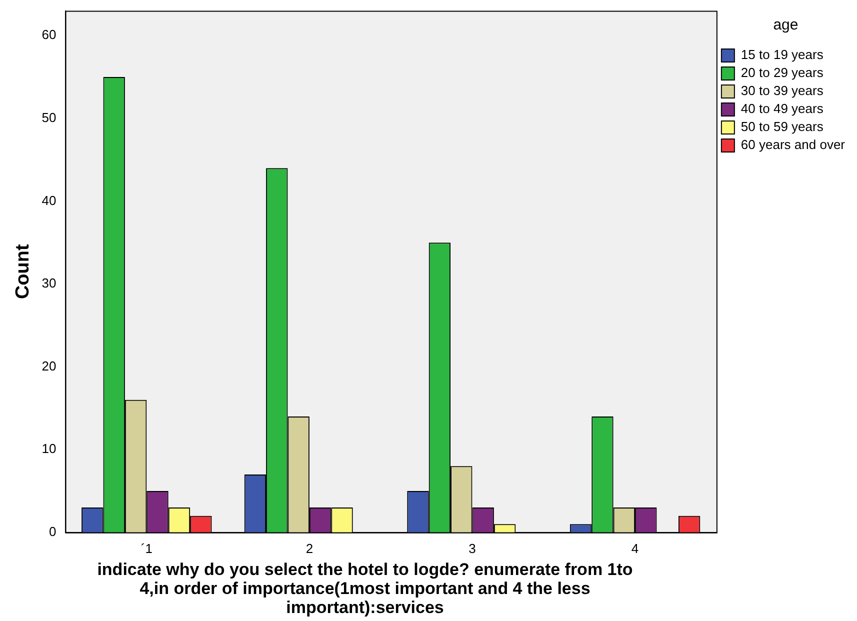  What do you see at coordinates (472, 548) in the screenshot?
I see `x-tick-label: 3` at bounding box center [472, 548].